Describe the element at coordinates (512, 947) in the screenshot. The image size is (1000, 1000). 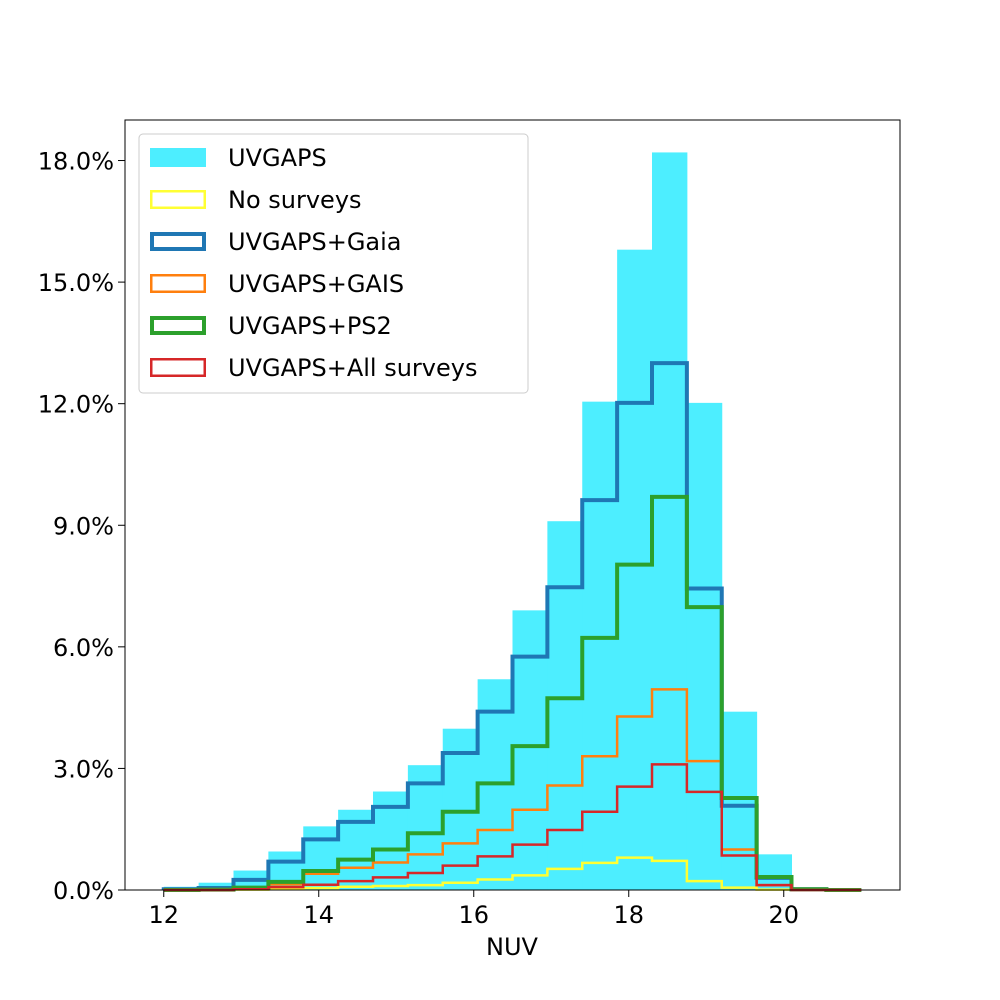
I see `x-axis-label: NUV` at that location.